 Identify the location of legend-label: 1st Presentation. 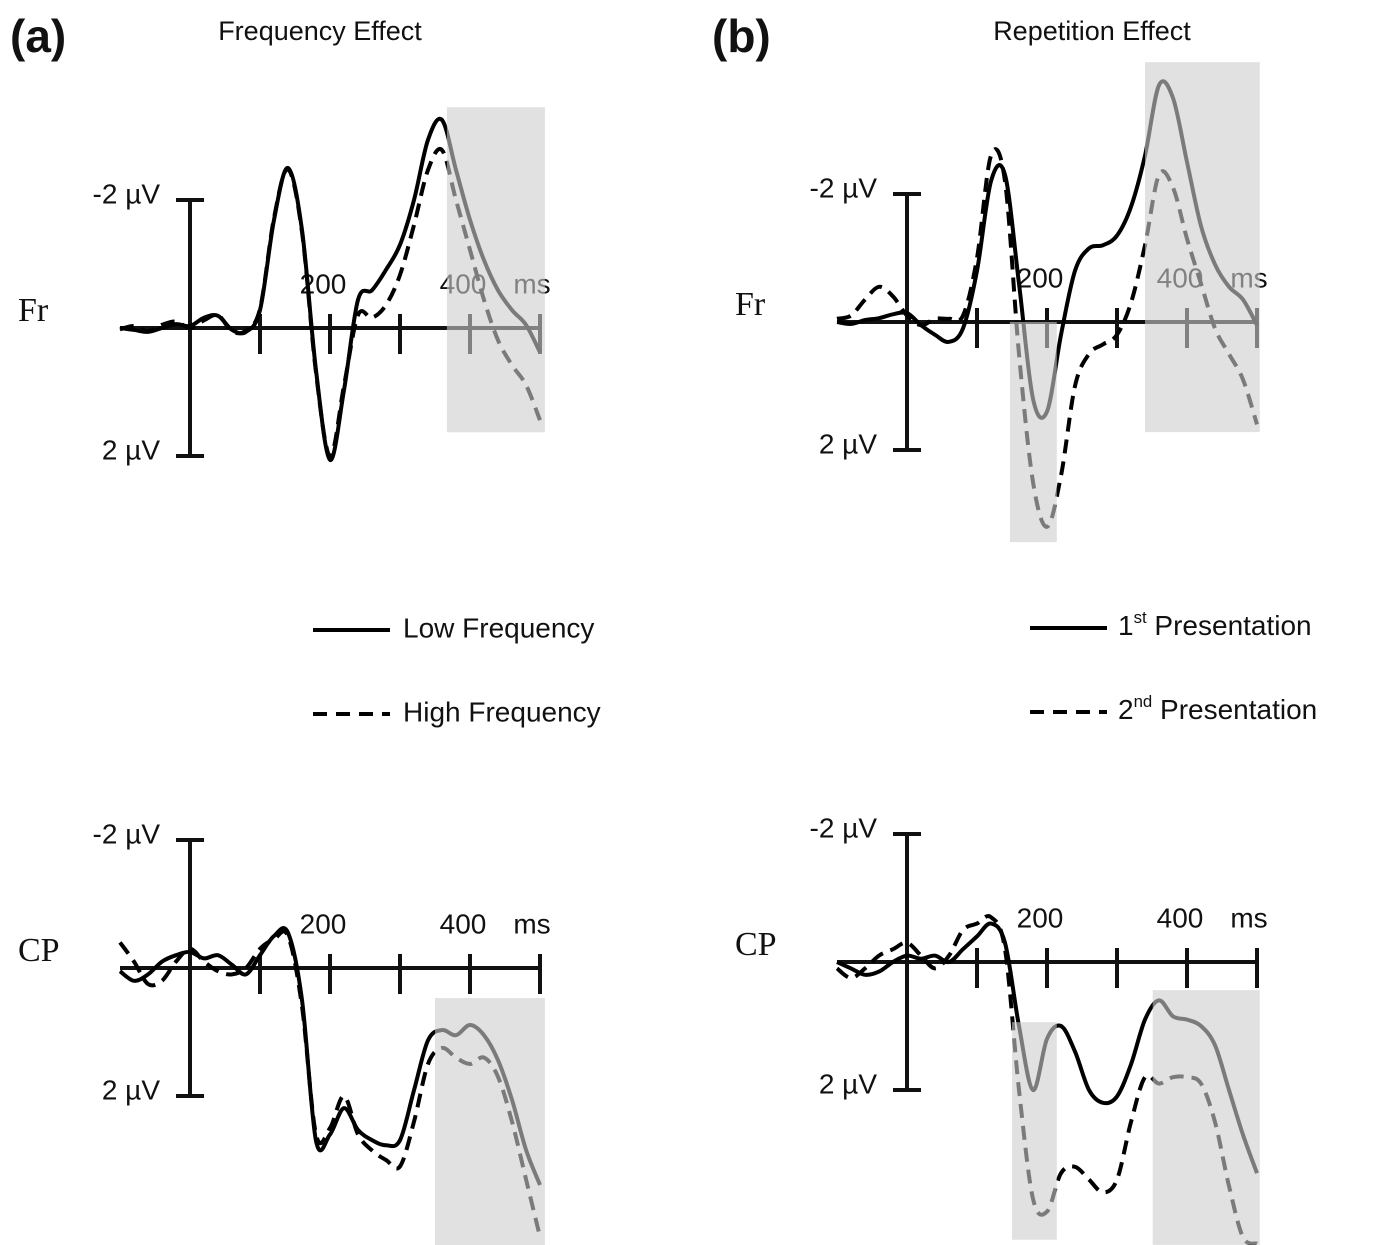
(1215, 624).